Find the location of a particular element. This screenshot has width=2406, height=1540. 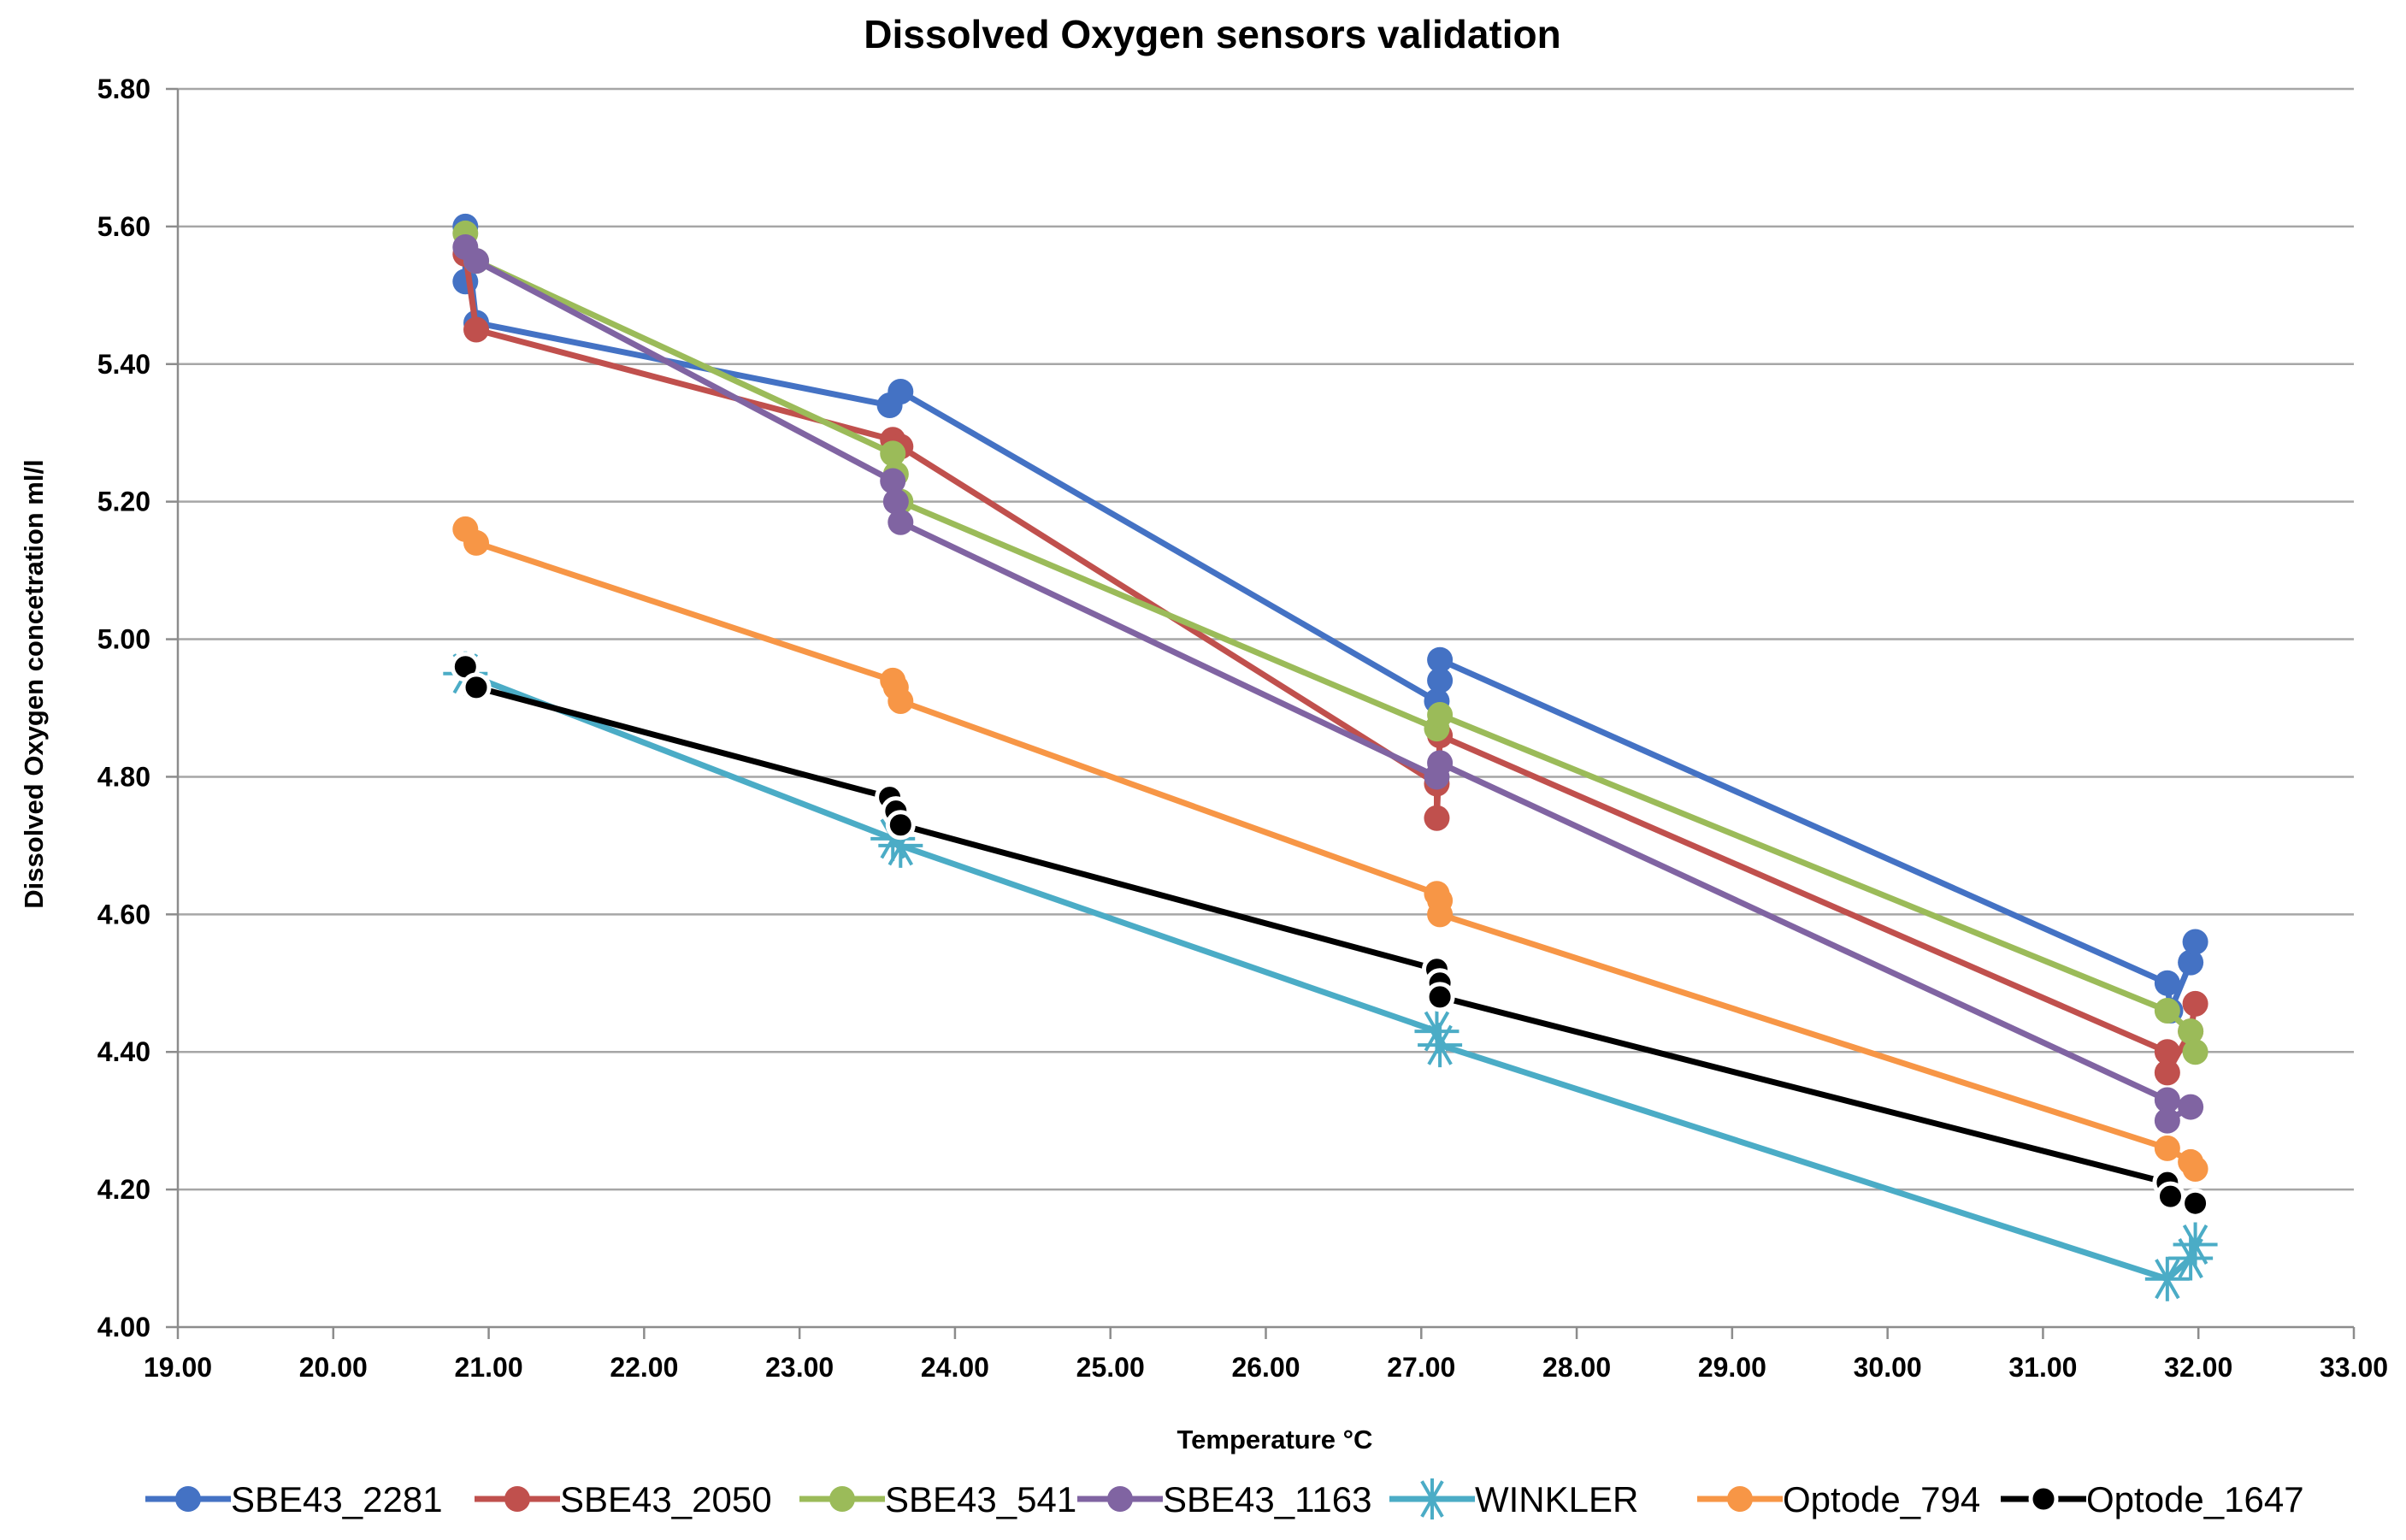

legend-item: SBE43_1163 is located at coordinates (1224, 1499).